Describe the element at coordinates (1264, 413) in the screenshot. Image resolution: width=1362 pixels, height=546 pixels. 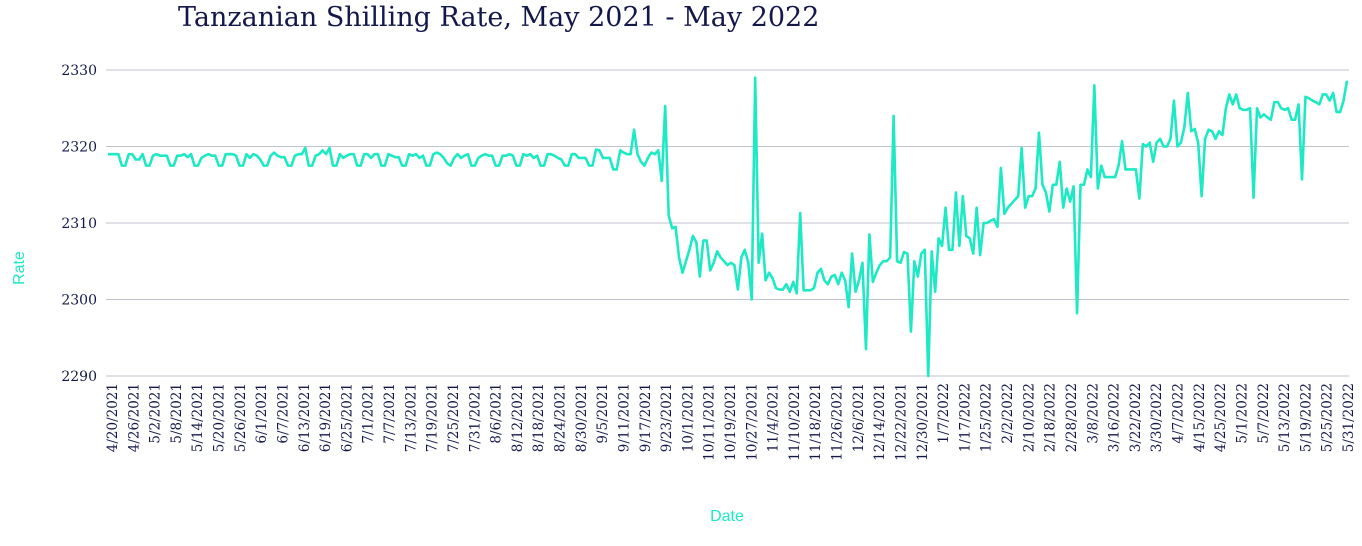
I see `x-tick-label: 5/7/2022` at that location.